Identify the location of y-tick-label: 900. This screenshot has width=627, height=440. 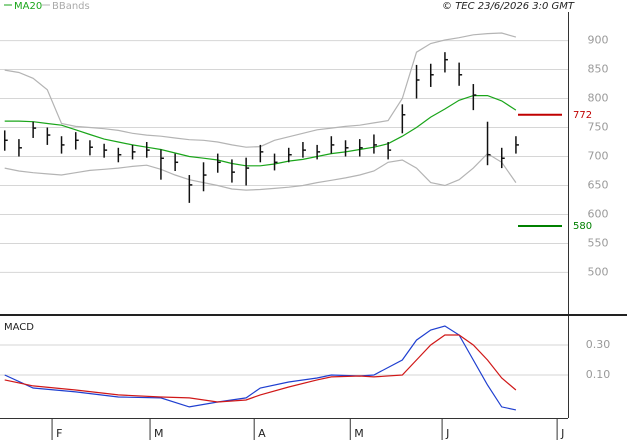
(598, 40).